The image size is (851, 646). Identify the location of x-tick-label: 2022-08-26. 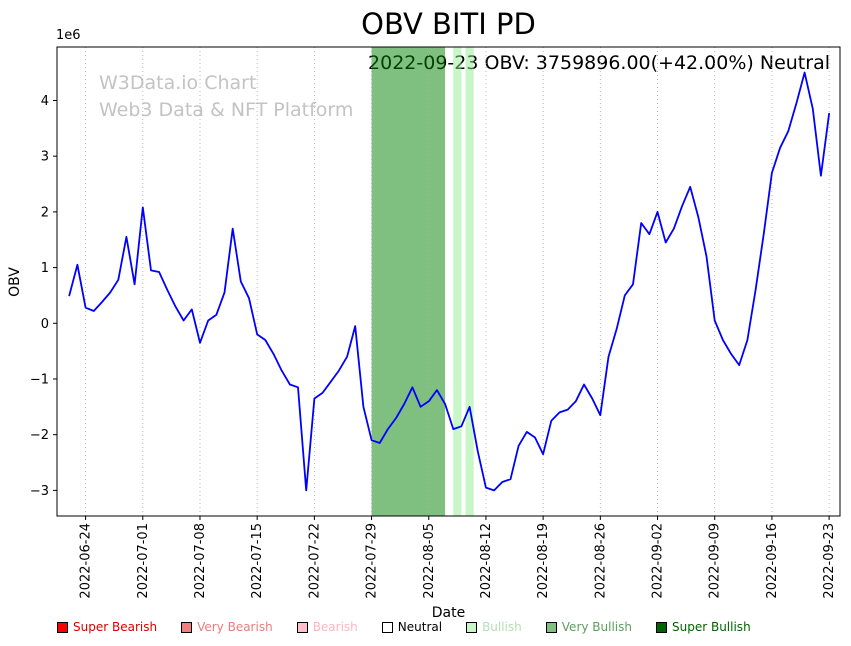
(600, 561).